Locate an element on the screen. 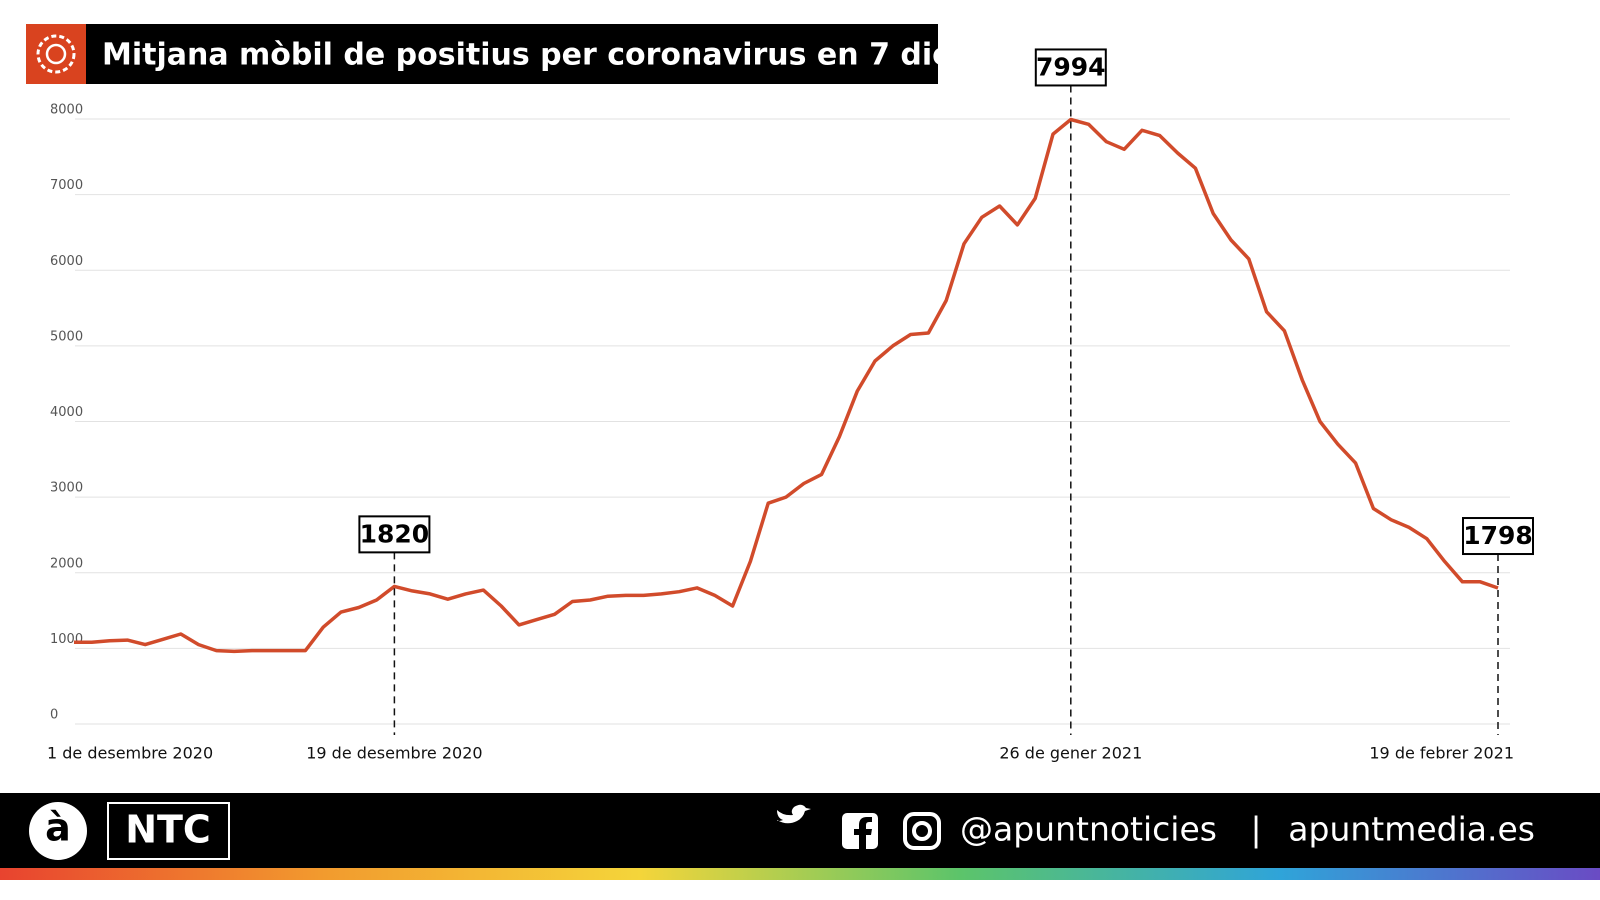 Image resolution: width=1600 pixels, height=900 pixels. virus-icon is located at coordinates (56, 54).